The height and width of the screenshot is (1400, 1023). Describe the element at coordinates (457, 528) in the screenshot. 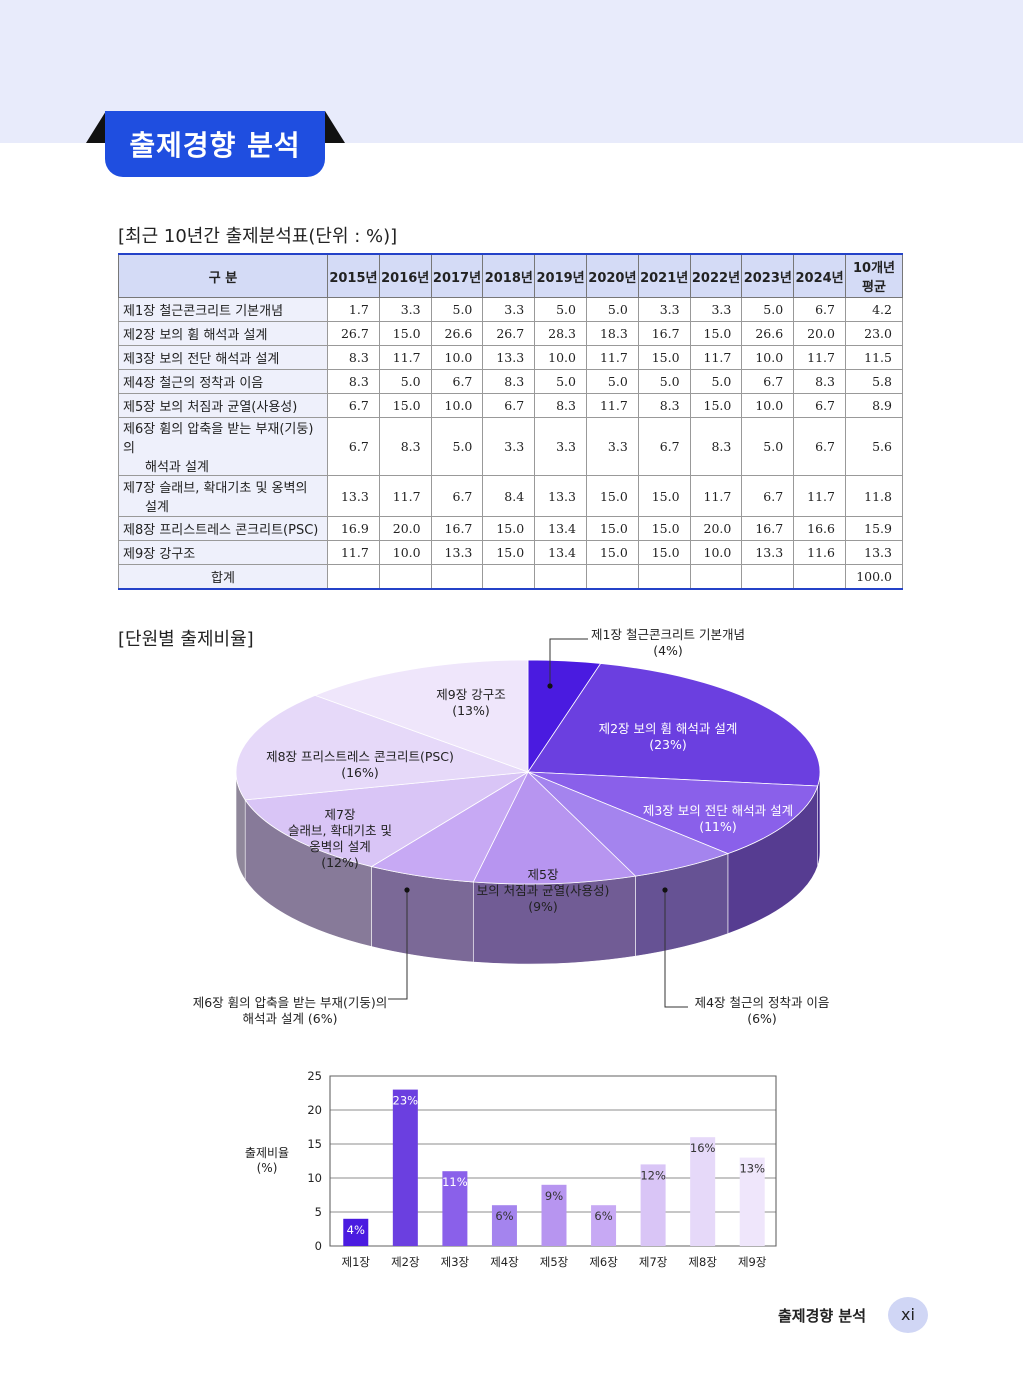

I see `table-cell: 16.7` at that location.